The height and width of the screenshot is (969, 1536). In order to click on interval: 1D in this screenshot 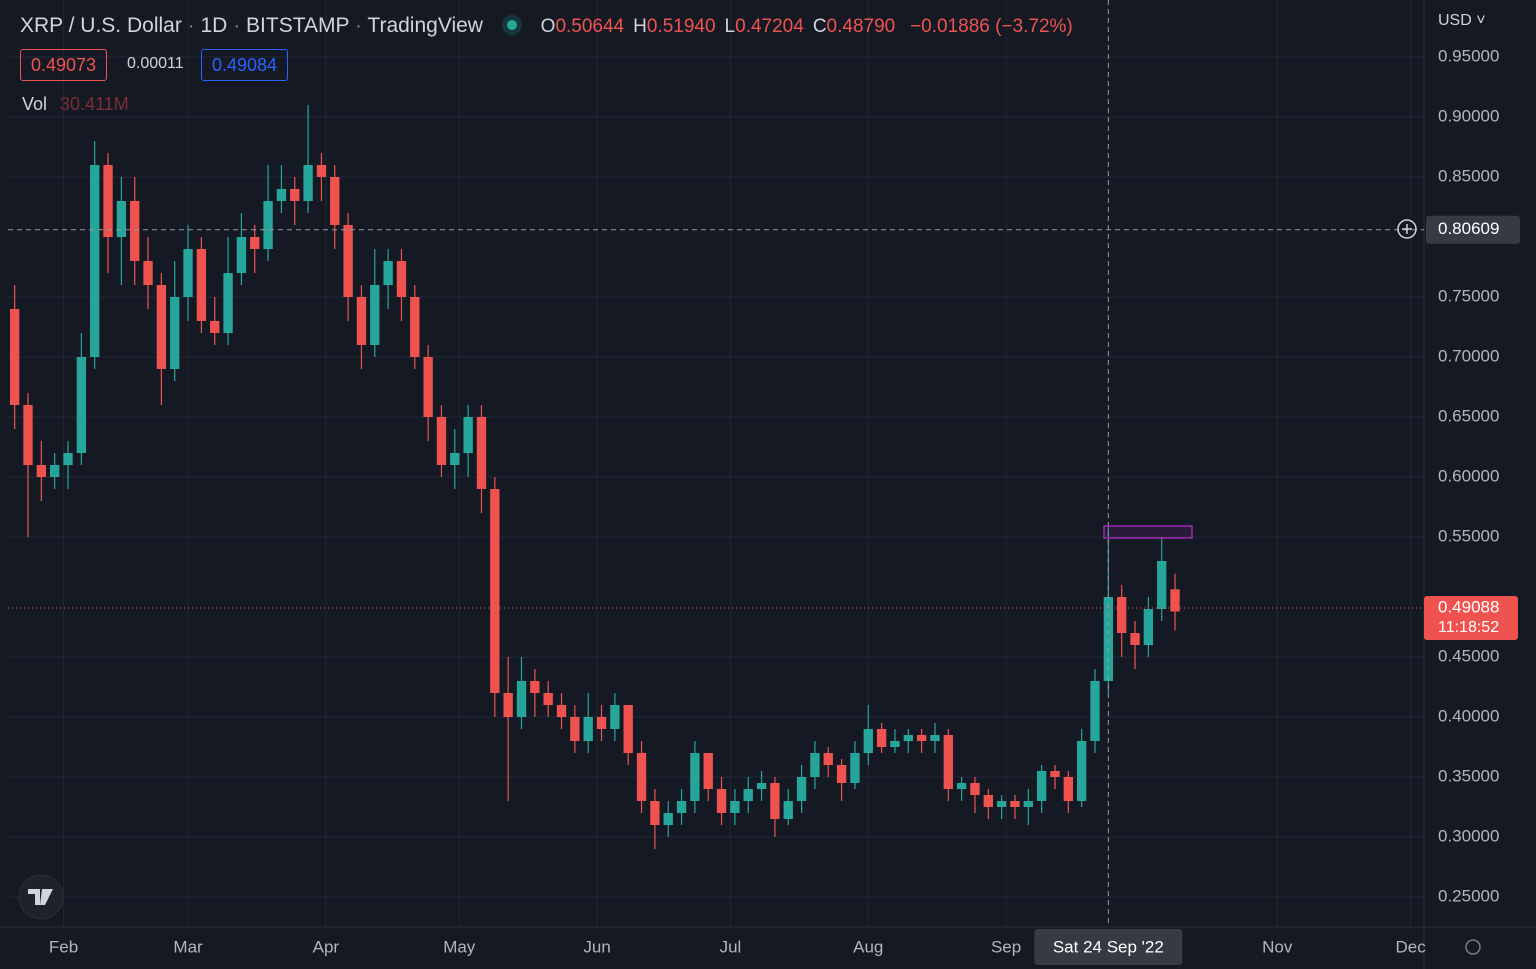, I will do `click(214, 25)`.